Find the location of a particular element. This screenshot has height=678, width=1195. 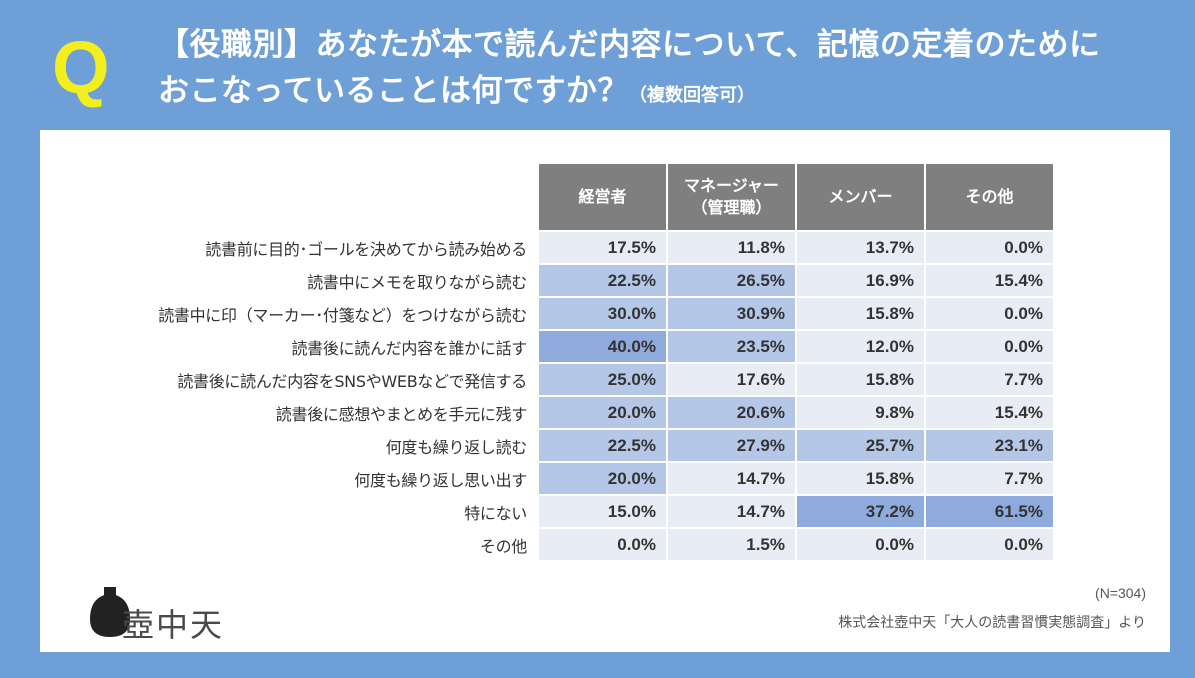

value-cell: 12.0% is located at coordinates (860, 346).